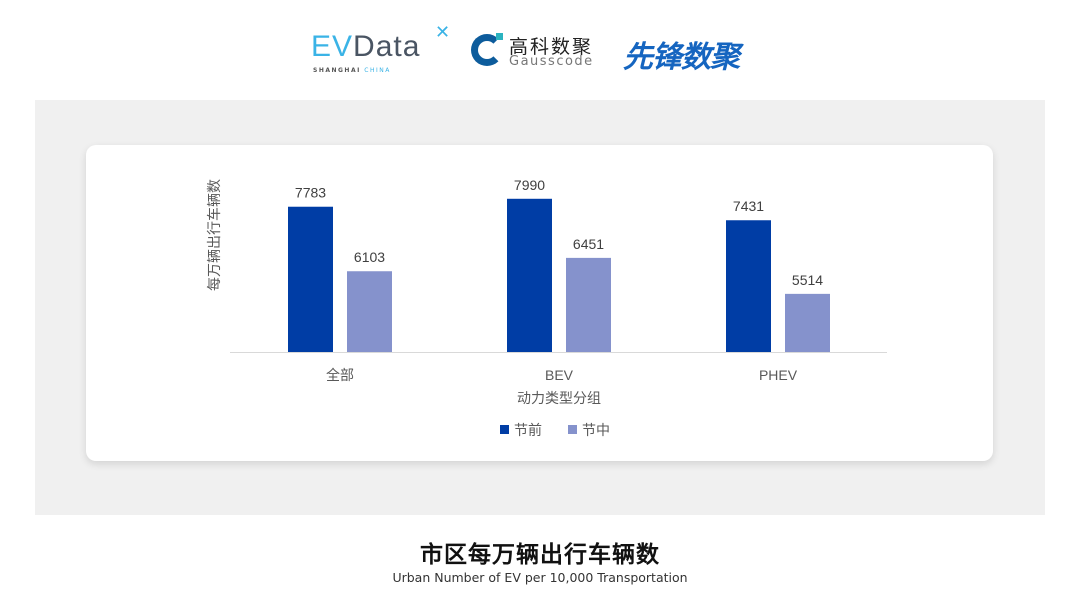  I want to click on data-label: 7990, so click(529, 185).